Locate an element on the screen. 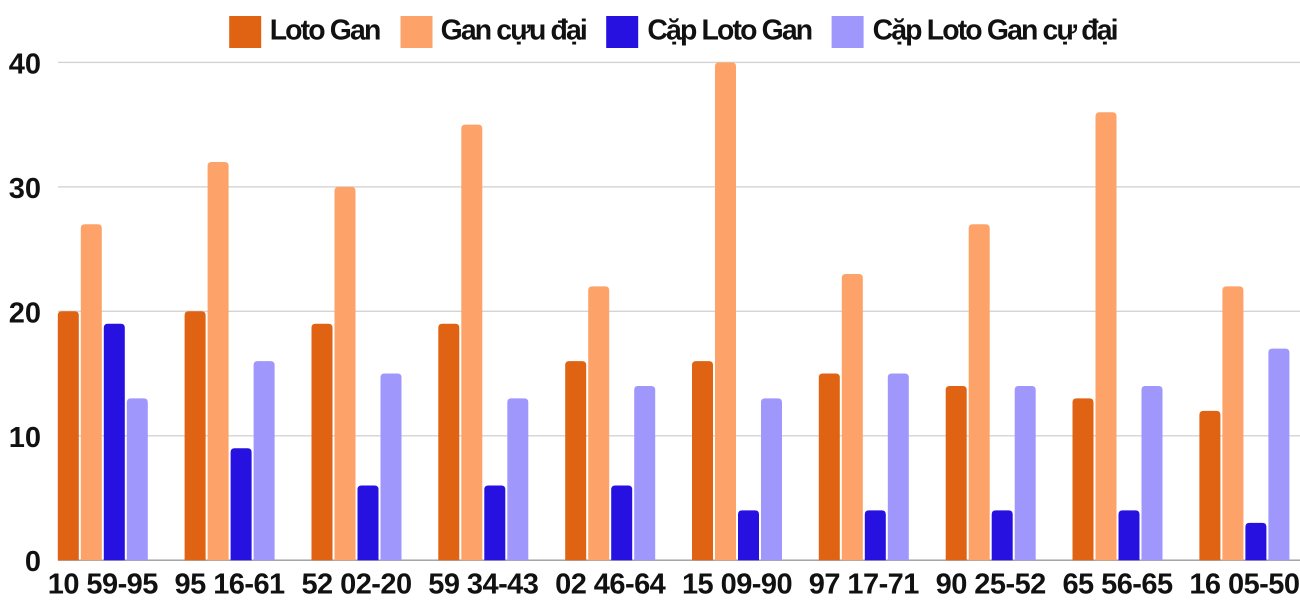  svg-text: 16 05-50 is located at coordinates (1244, 584).